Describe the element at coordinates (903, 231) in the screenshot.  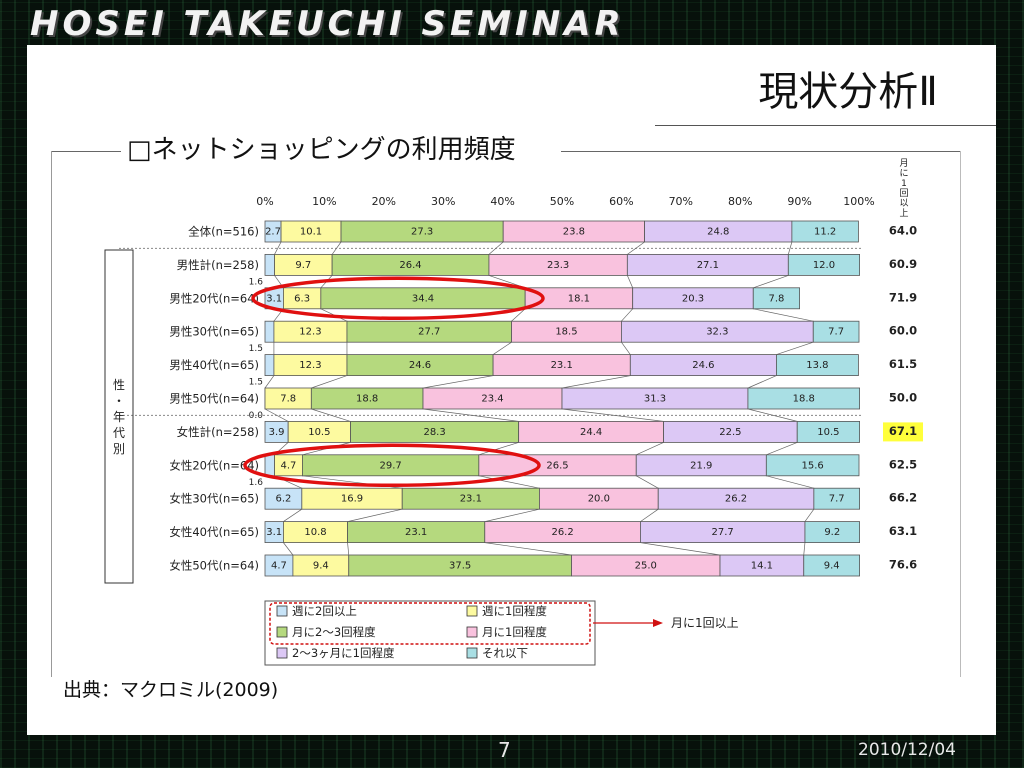
I see `right-value: 64.0` at that location.